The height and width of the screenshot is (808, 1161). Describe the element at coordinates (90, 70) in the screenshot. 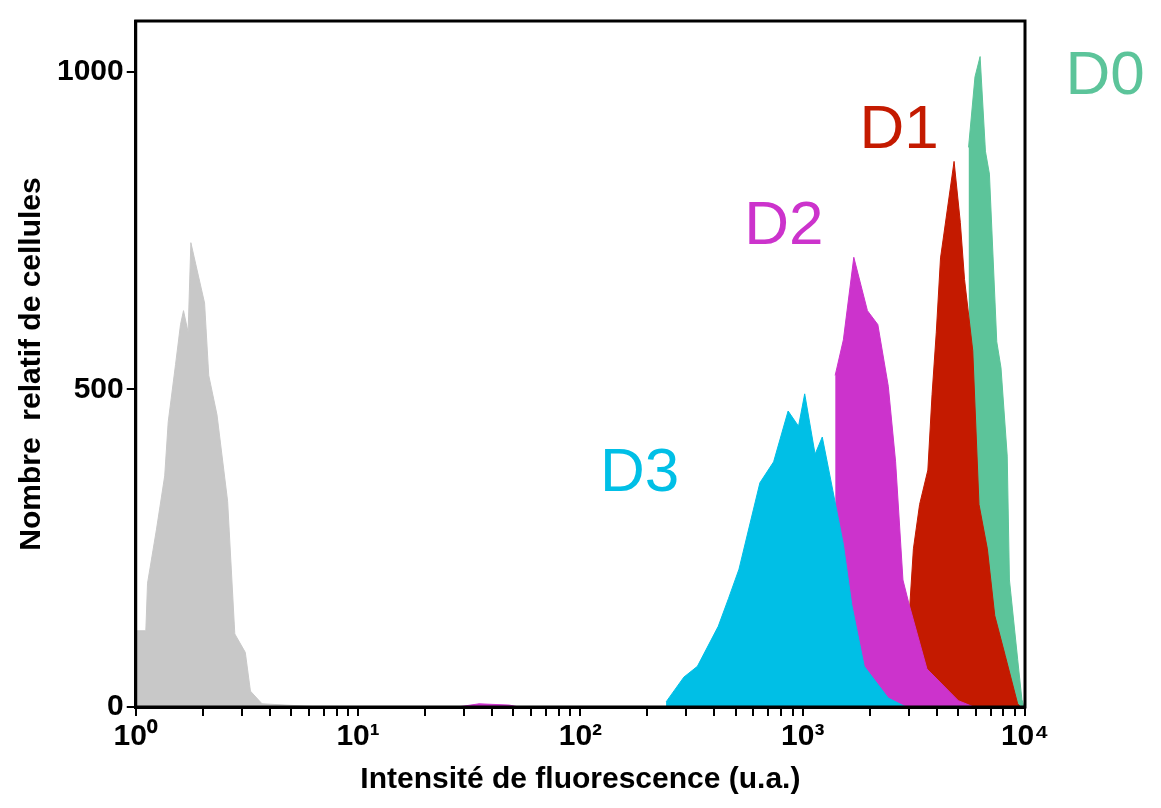

I see `y-tick-label: 1000` at that location.